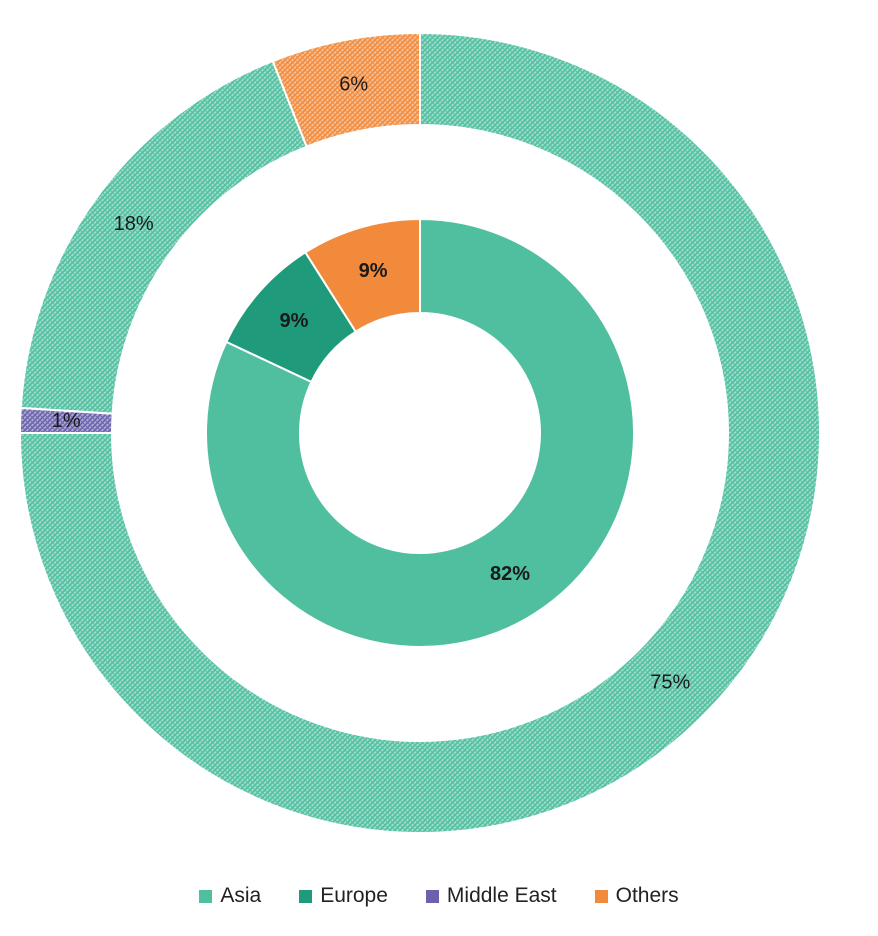  I want to click on legend-item-europe: Europe, so click(343, 896).